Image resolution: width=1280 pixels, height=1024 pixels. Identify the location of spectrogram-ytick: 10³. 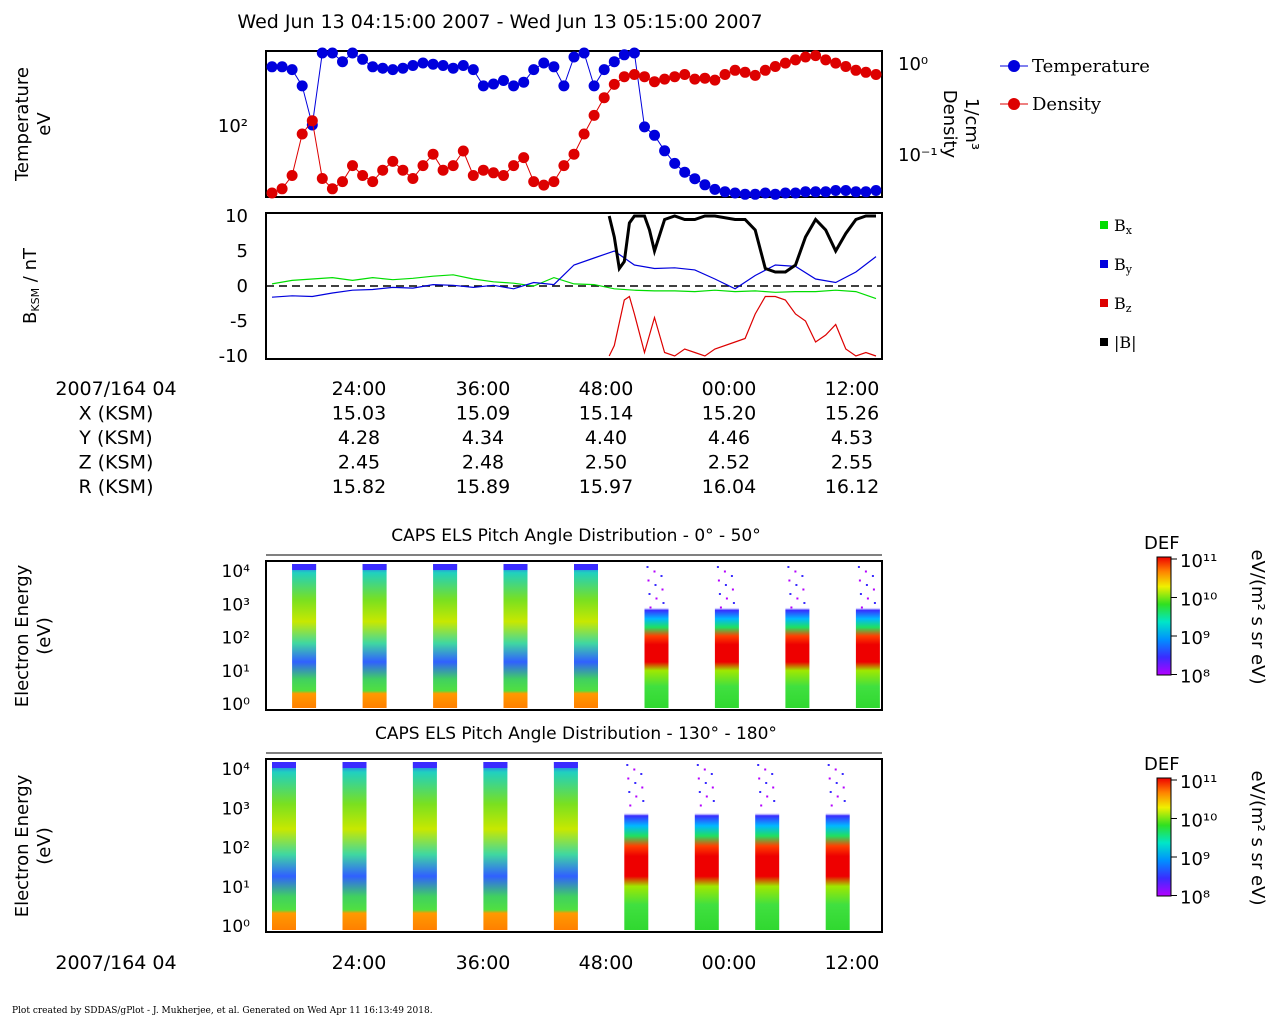
(236, 605).